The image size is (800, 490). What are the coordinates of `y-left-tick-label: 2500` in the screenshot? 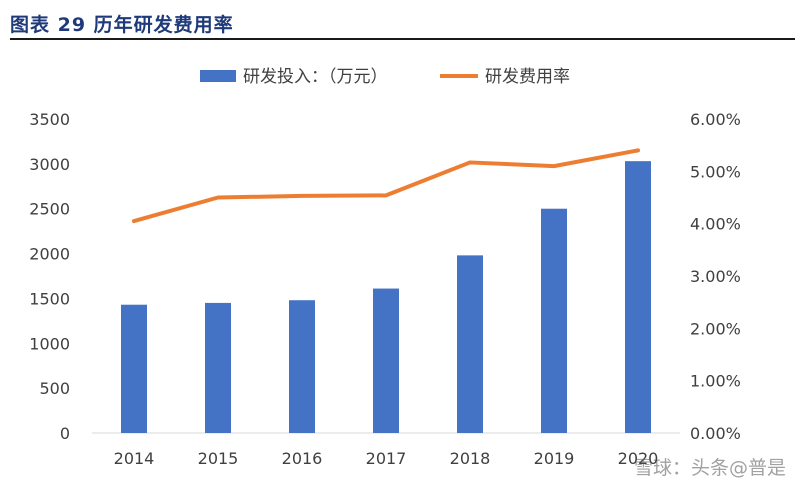 It's located at (49, 209).